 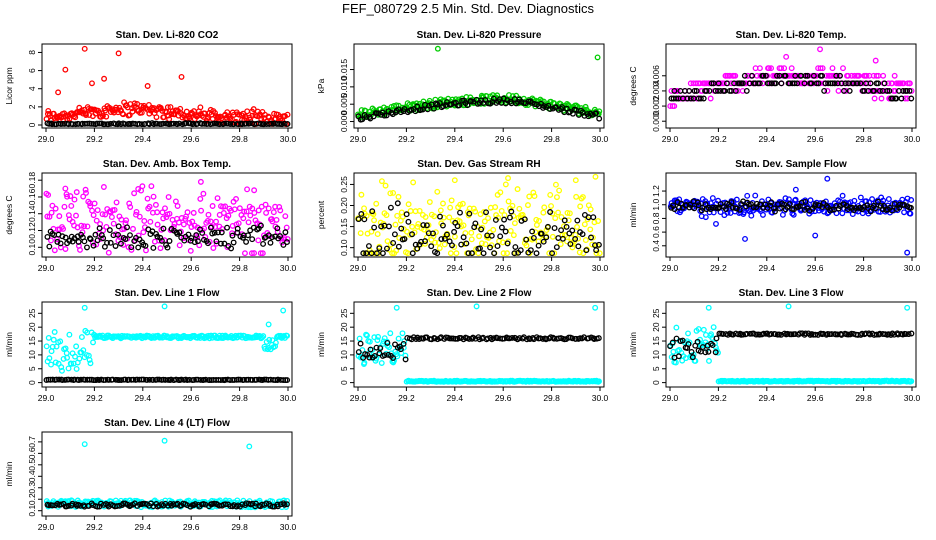 What do you see at coordinates (358, 139) in the screenshot?
I see `x-tick-label: 29.0` at bounding box center [358, 139].